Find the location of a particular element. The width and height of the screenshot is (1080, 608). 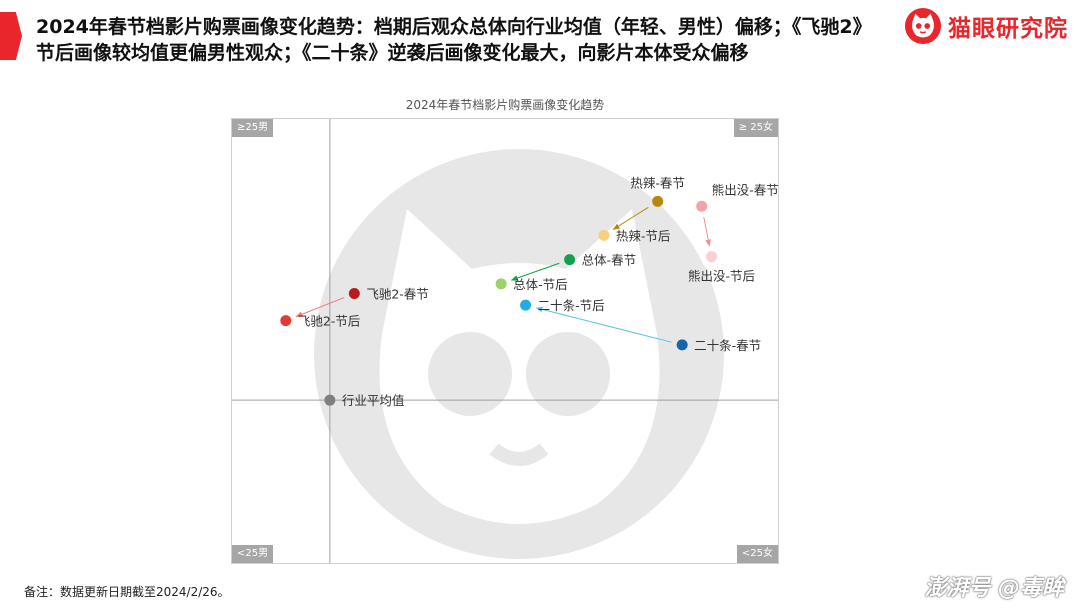

data-point-label: 热辣-节后 is located at coordinates (643, 235).